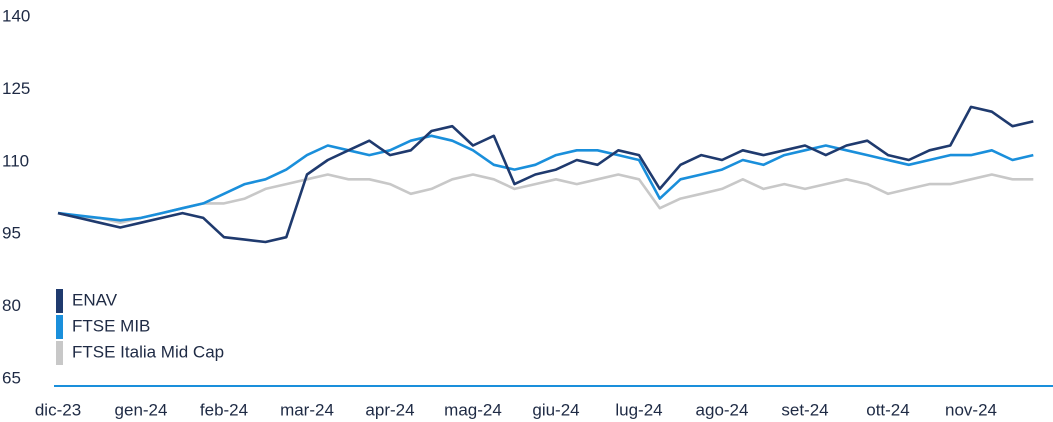 The height and width of the screenshot is (422, 1053). Describe the element at coordinates (473, 409) in the screenshot. I see `x-tick-label: mag-24` at that location.